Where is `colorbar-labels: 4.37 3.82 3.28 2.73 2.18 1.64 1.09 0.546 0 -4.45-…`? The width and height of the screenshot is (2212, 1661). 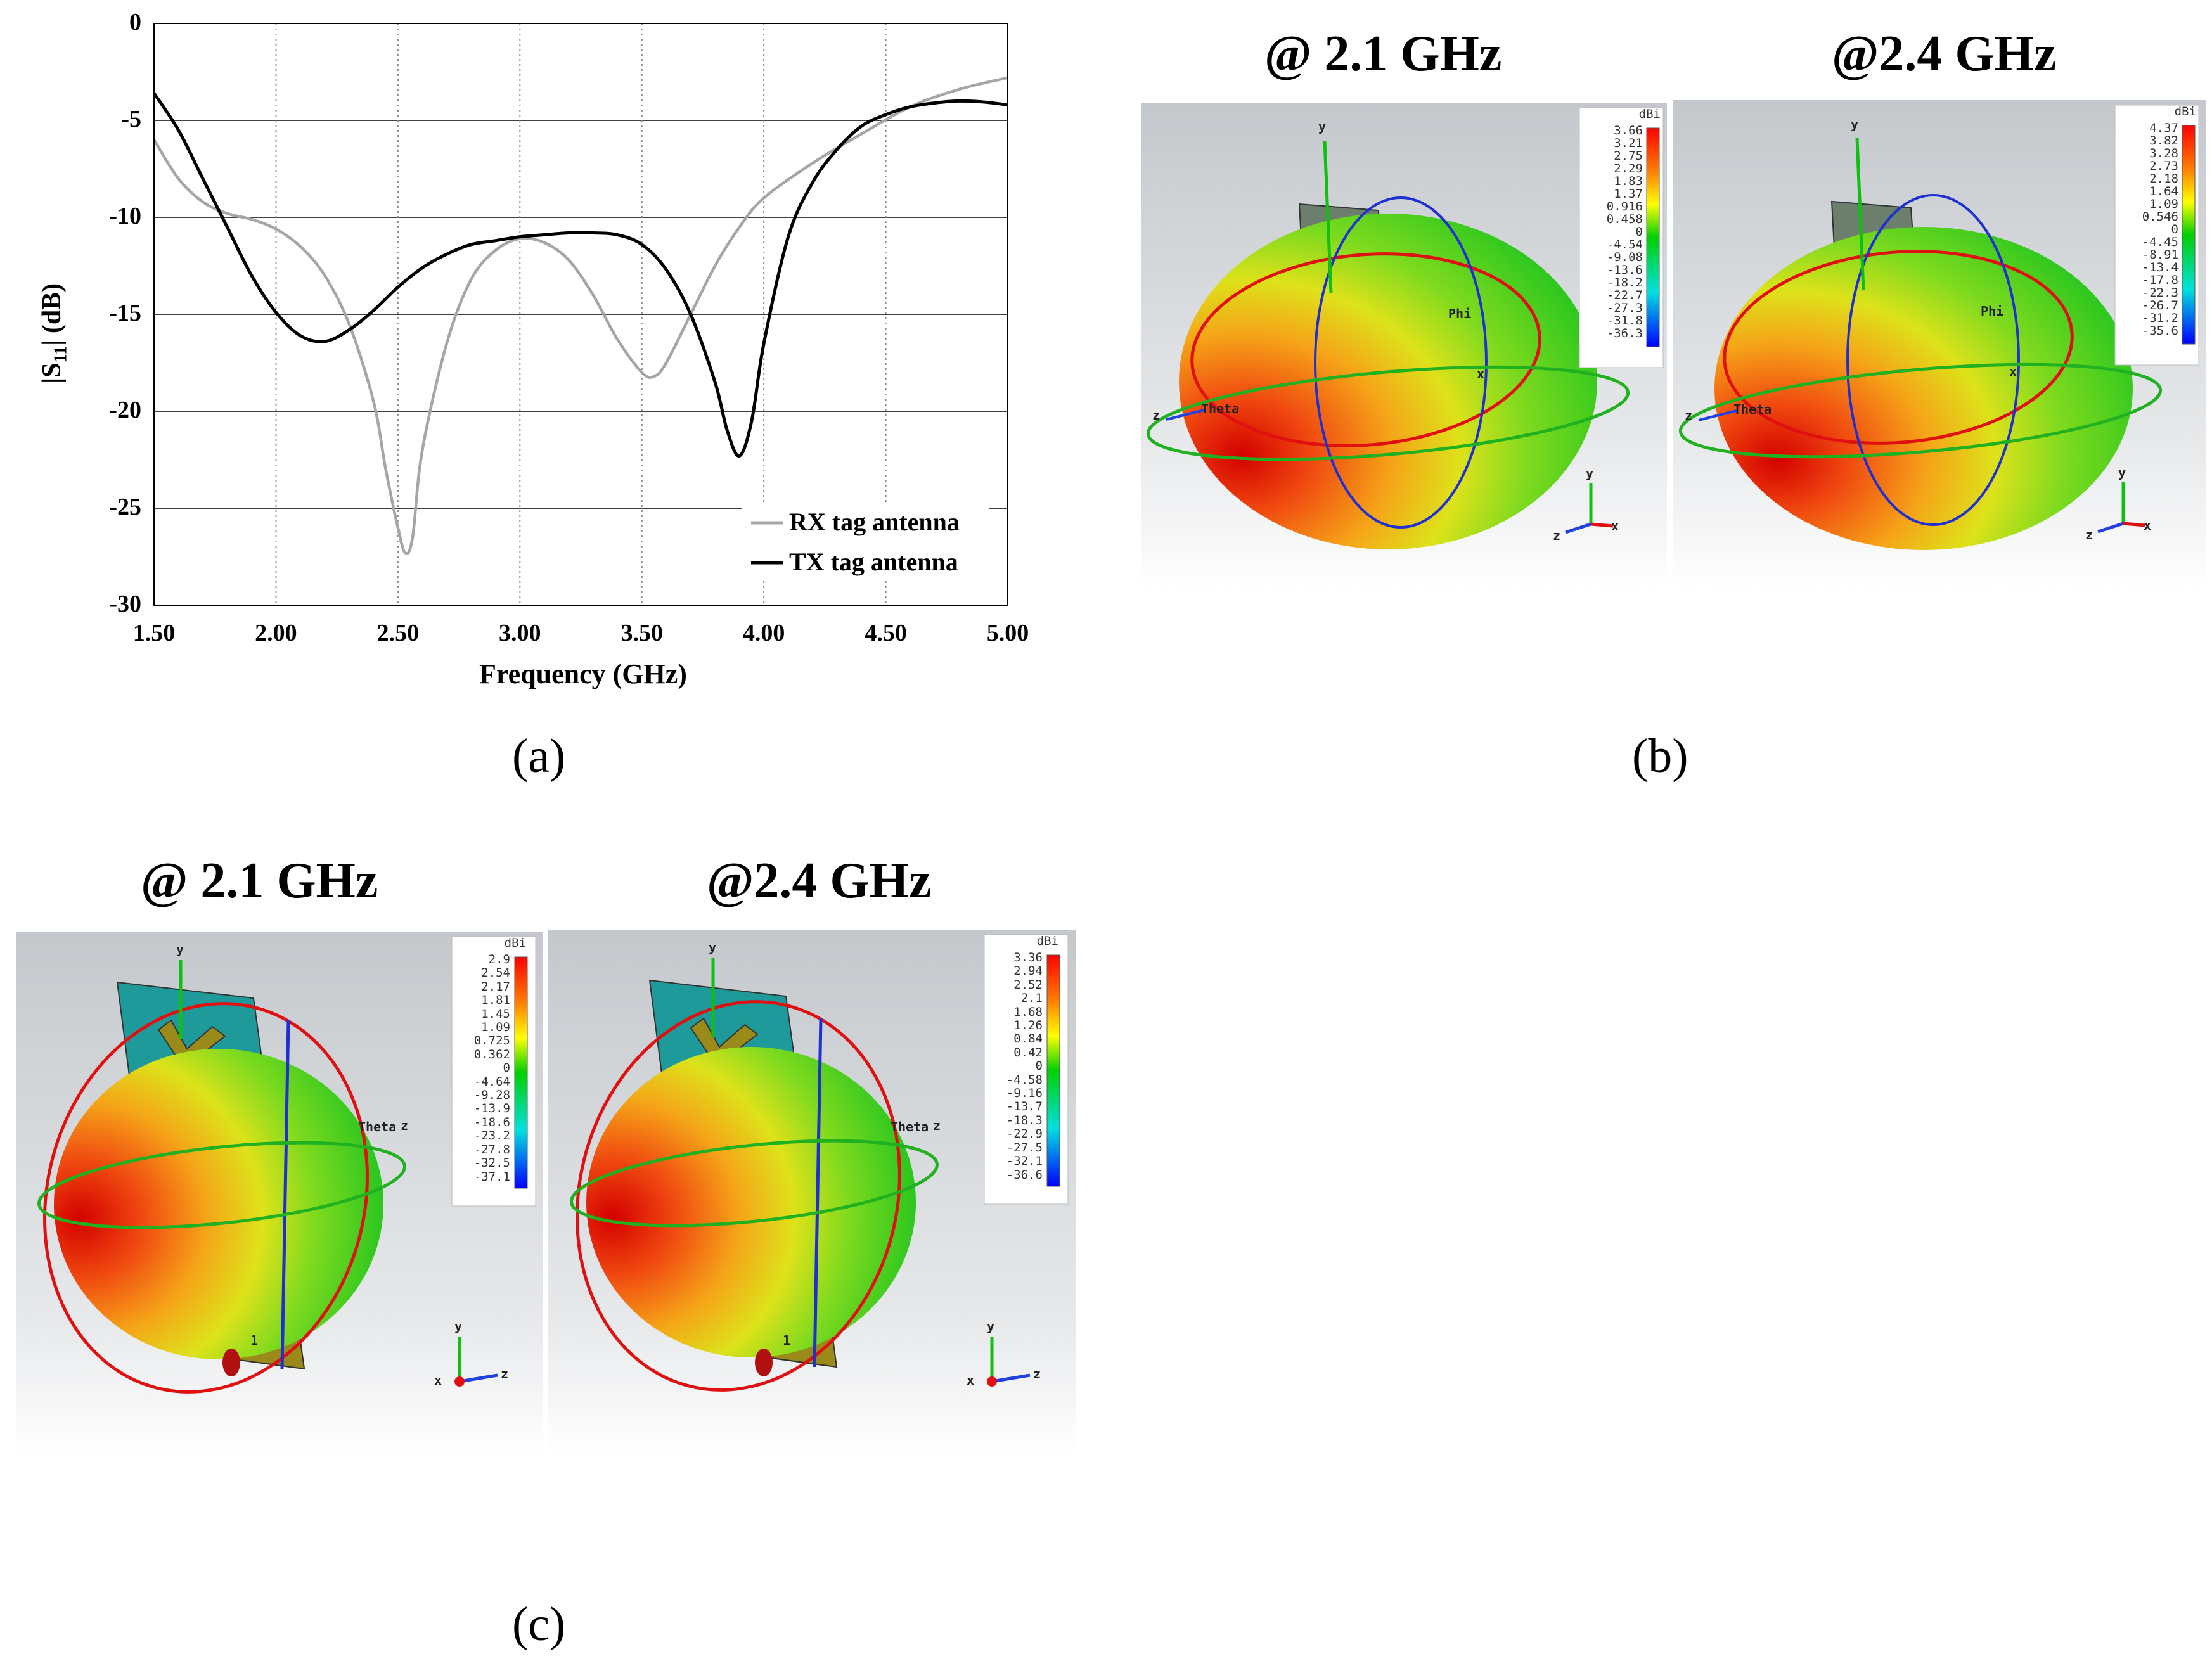 colorbar-labels: 4.37 3.82 3.28 2.73 2.18 1.64 1.09 0.546 0 -4.45-… is located at coordinates (2160, 229).